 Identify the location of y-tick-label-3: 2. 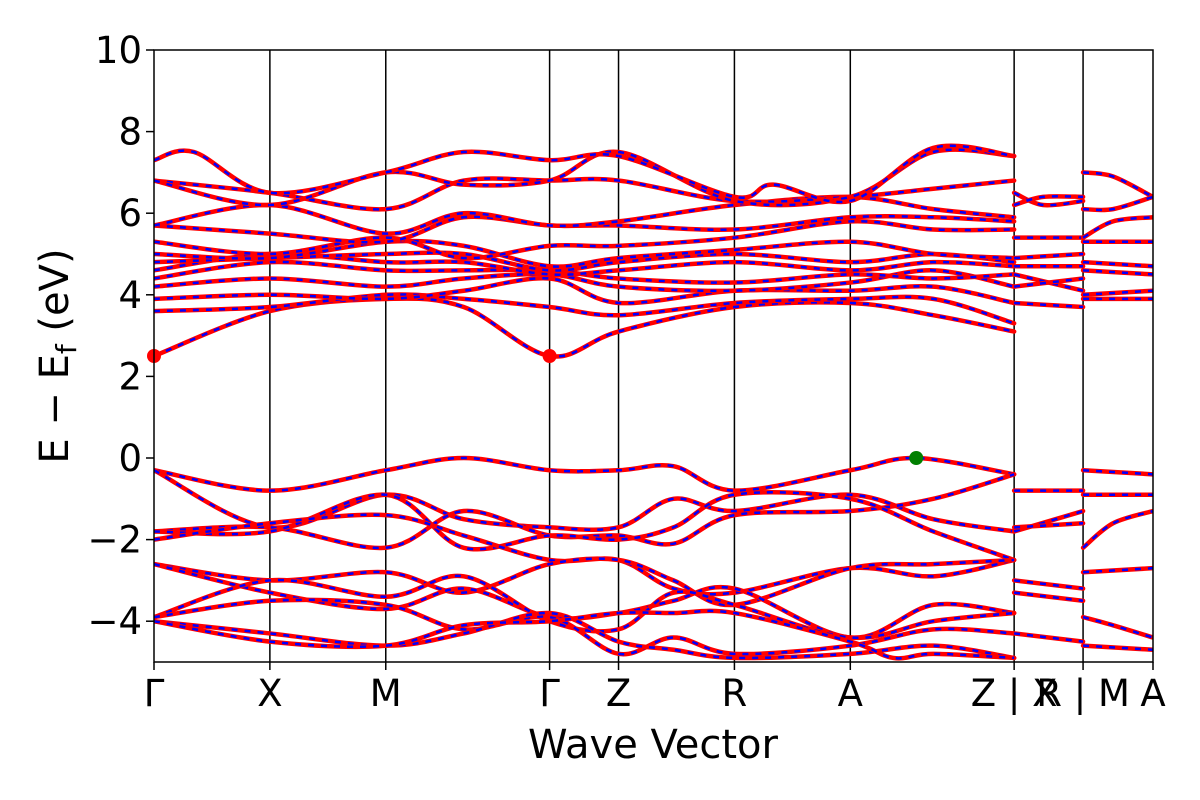
(130, 376).